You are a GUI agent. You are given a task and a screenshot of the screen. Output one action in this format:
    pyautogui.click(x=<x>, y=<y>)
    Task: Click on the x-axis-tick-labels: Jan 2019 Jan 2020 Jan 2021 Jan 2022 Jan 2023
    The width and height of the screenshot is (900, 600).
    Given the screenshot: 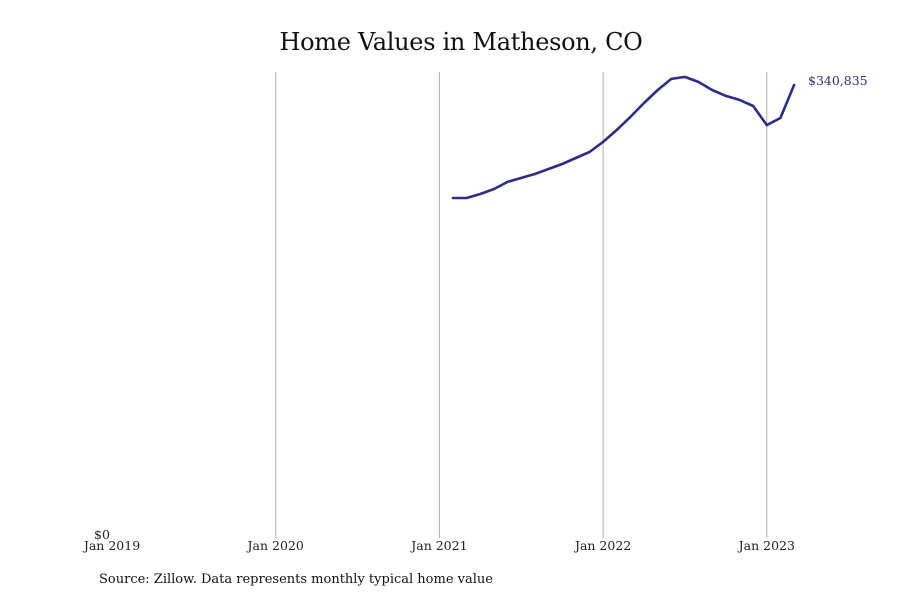 What is the action you would take?
    pyautogui.click(x=438, y=545)
    